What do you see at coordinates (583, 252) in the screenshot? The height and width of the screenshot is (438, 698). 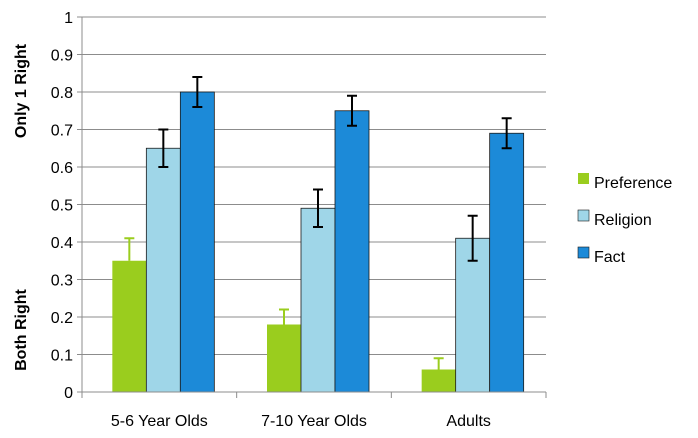 I see `legend-swatch-fact` at bounding box center [583, 252].